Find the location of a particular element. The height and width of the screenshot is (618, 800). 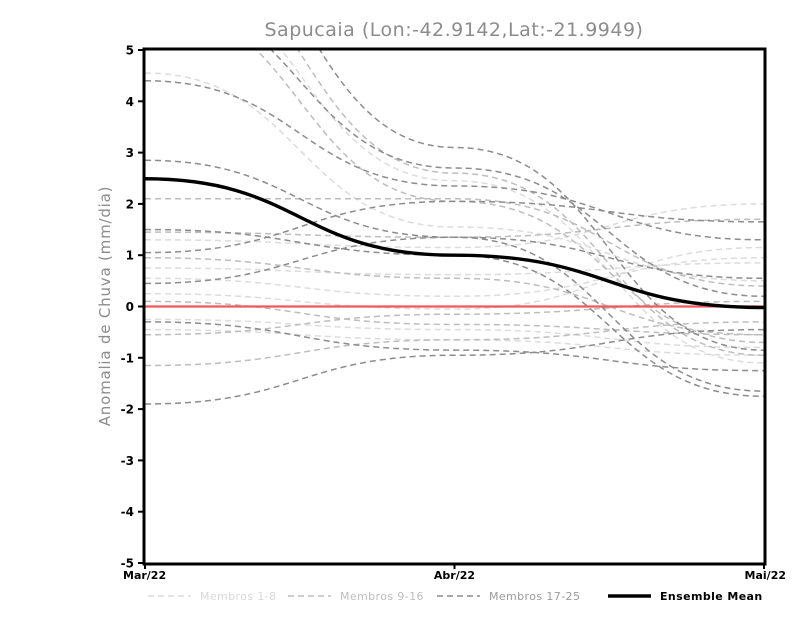

legend-label: Membros 17-25 is located at coordinates (534, 596).